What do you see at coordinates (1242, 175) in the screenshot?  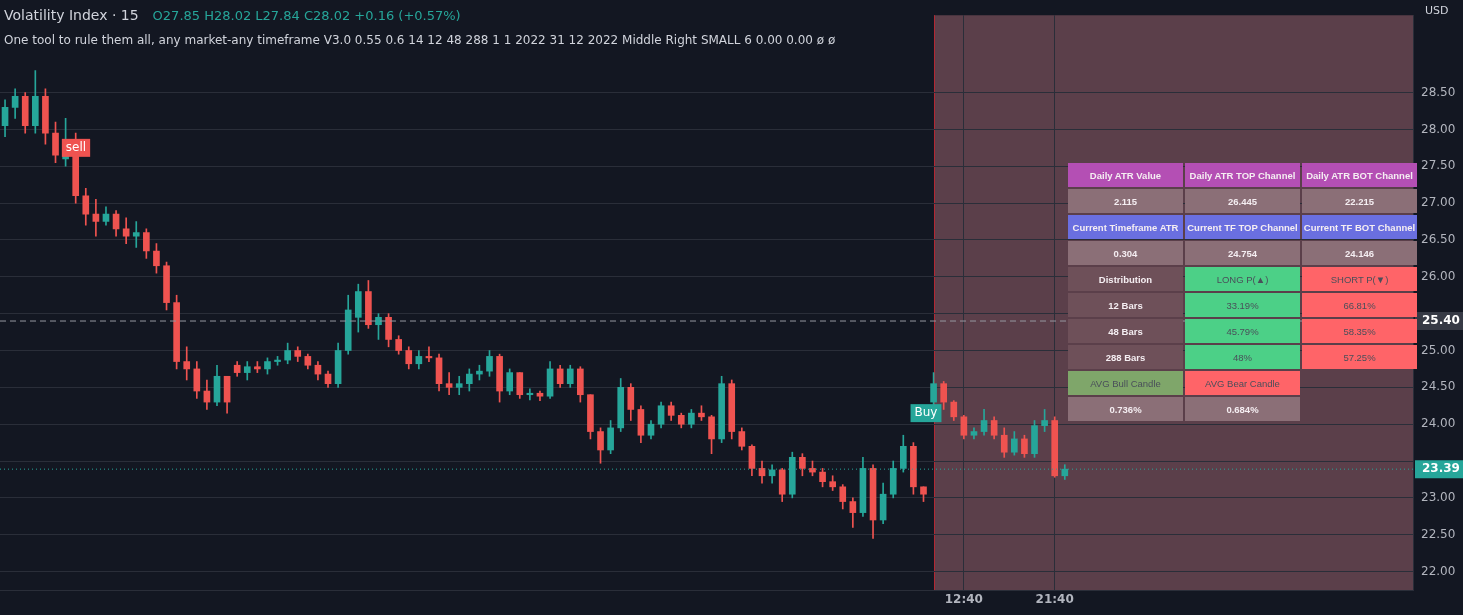 I see `text: Daily ATR TOP Channel` at bounding box center [1242, 175].